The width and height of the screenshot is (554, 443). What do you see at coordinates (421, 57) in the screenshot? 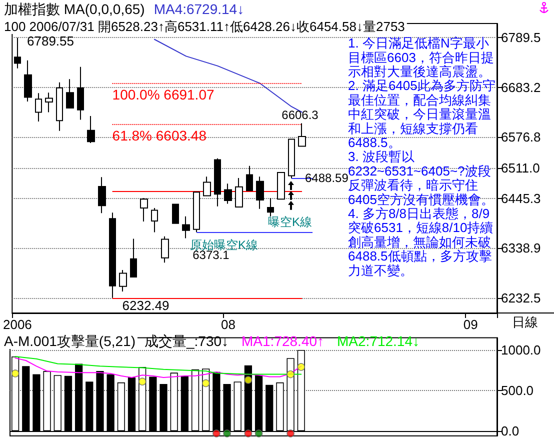
I see `annotation: 1. 今日滿足低檔N字最小目標區6603，符合昨日提示相對大量後達高震盪。` at bounding box center [421, 57].